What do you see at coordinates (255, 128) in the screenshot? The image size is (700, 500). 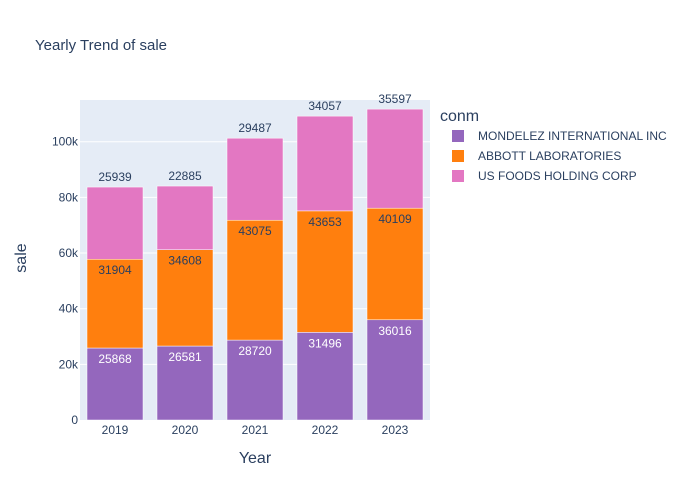 I see `bar-value-label: 29487` at bounding box center [255, 128].